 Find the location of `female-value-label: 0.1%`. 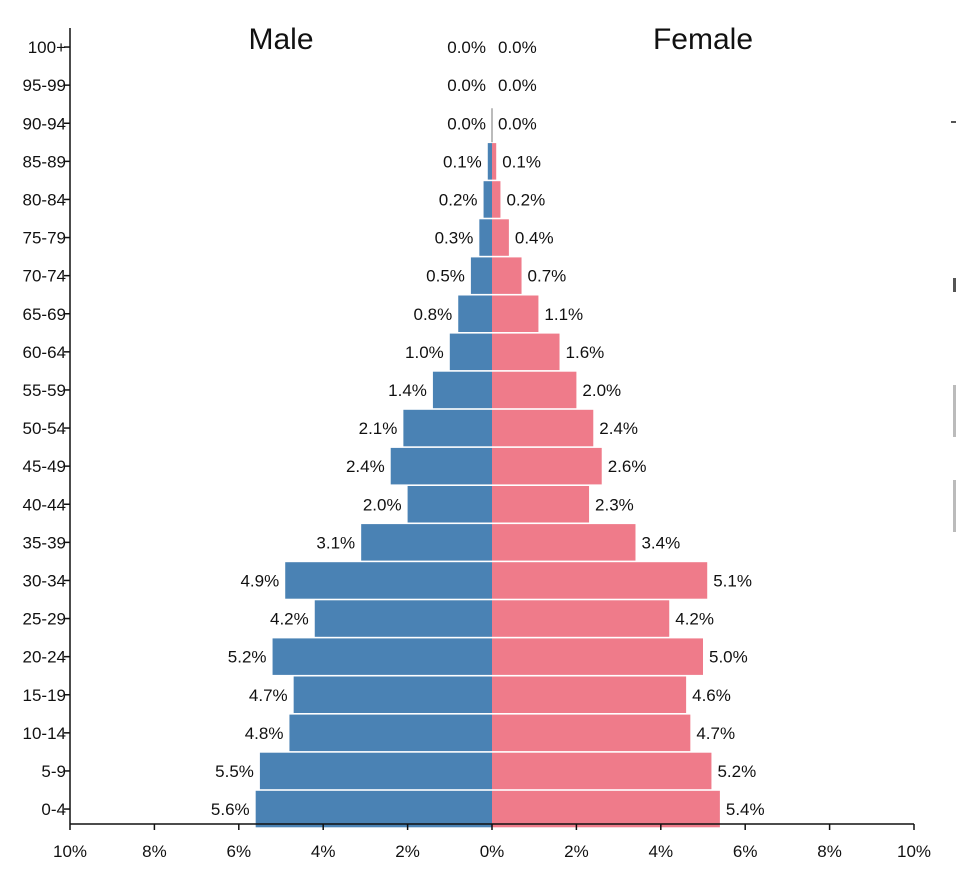

female-value-label: 0.1% is located at coordinates (521, 161).